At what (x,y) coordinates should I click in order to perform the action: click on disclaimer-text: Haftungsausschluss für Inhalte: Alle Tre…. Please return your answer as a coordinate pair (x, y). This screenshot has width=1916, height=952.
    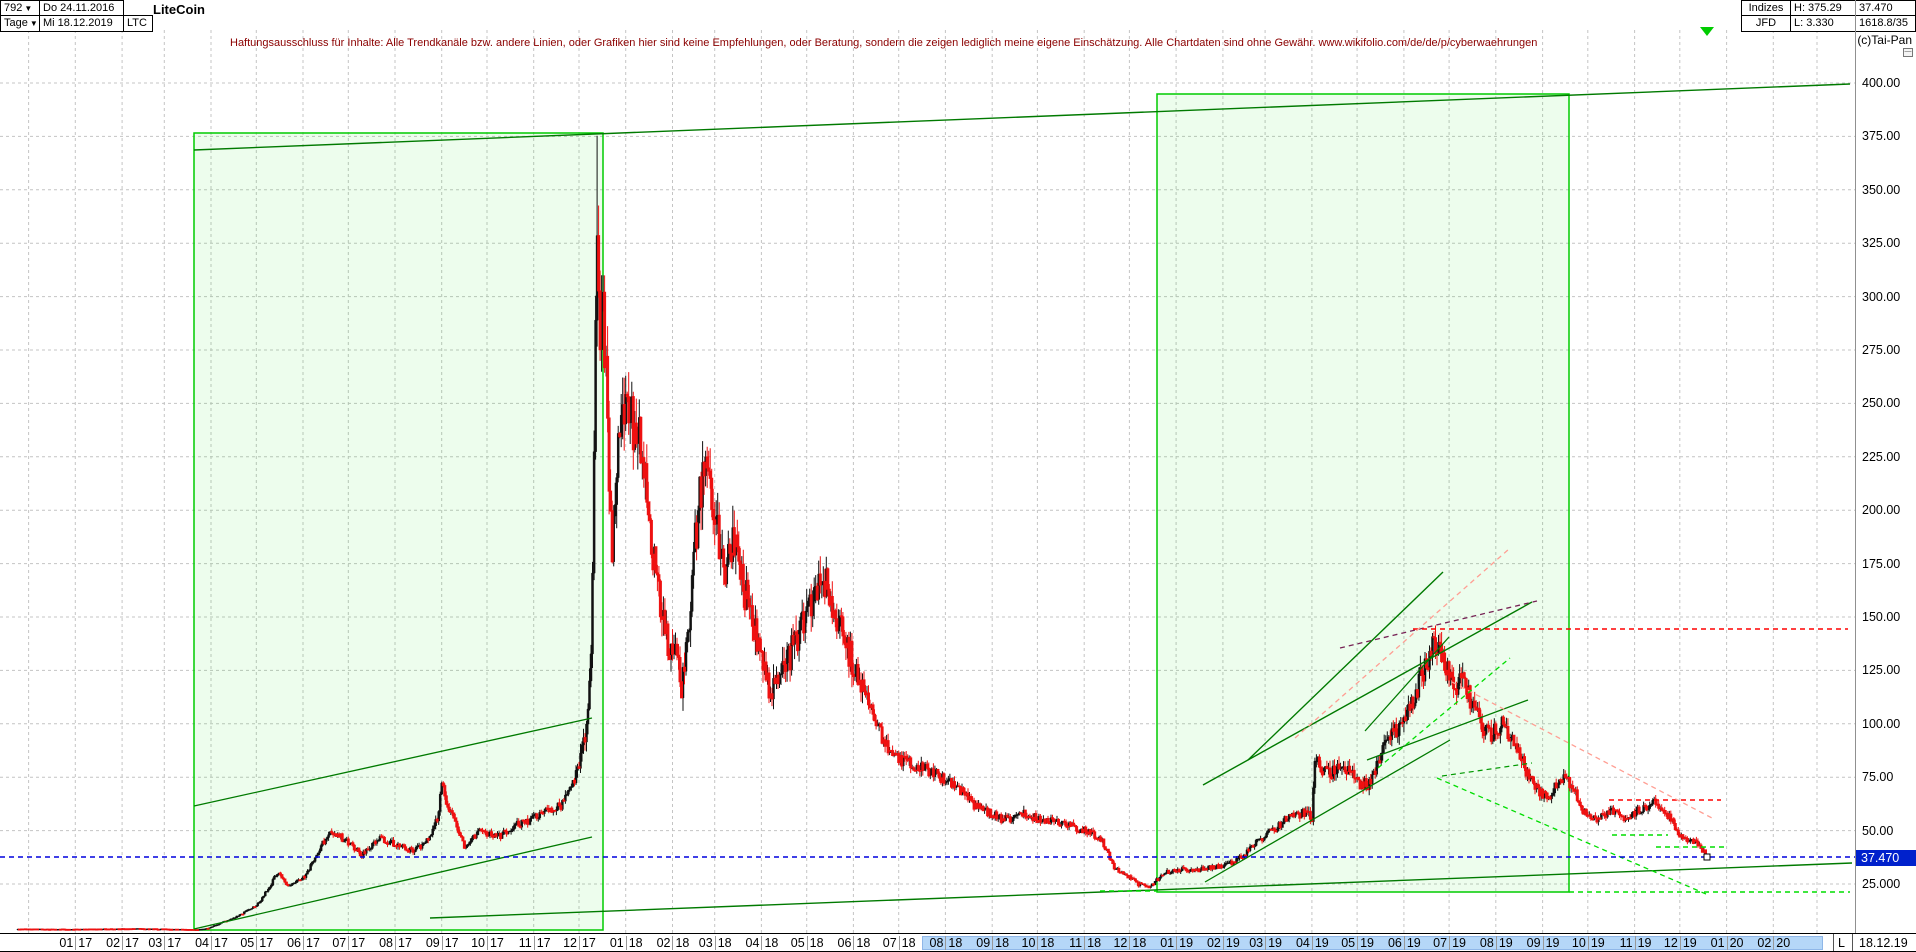
    Looking at the image, I should click on (884, 43).